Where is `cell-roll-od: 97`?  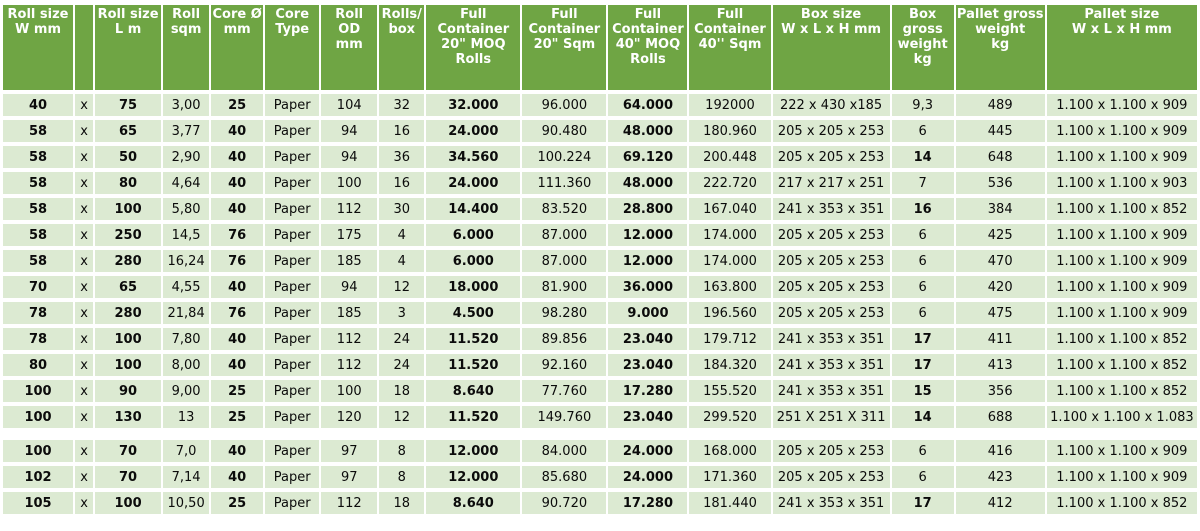
cell-roll-od: 97 is located at coordinates (349, 451).